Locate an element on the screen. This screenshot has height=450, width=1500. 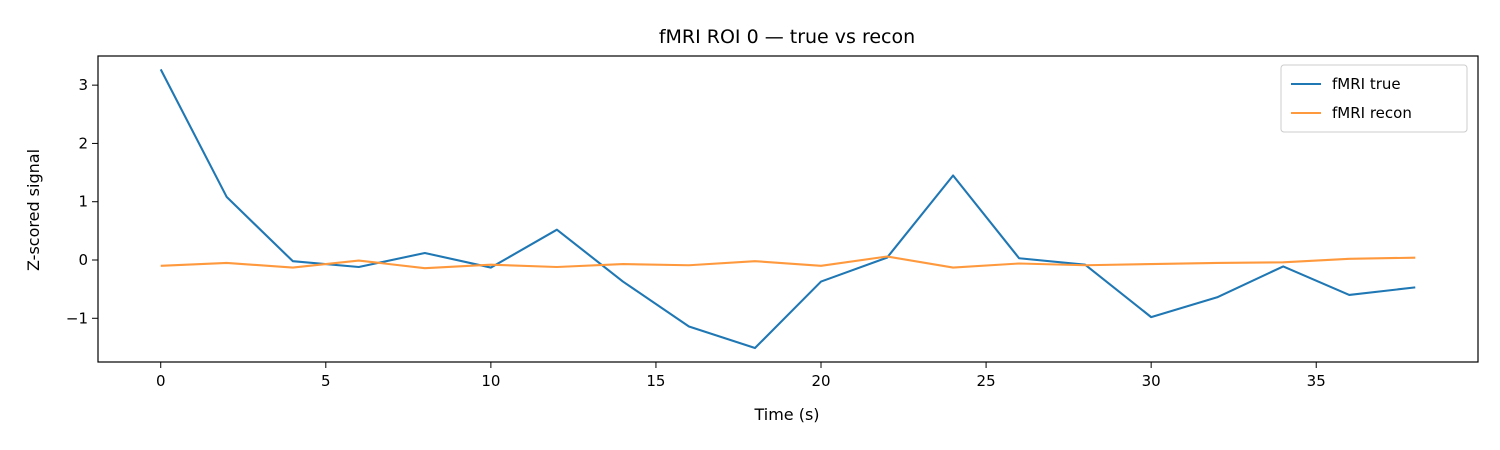
y-tick-label: 2 is located at coordinates (83, 143).